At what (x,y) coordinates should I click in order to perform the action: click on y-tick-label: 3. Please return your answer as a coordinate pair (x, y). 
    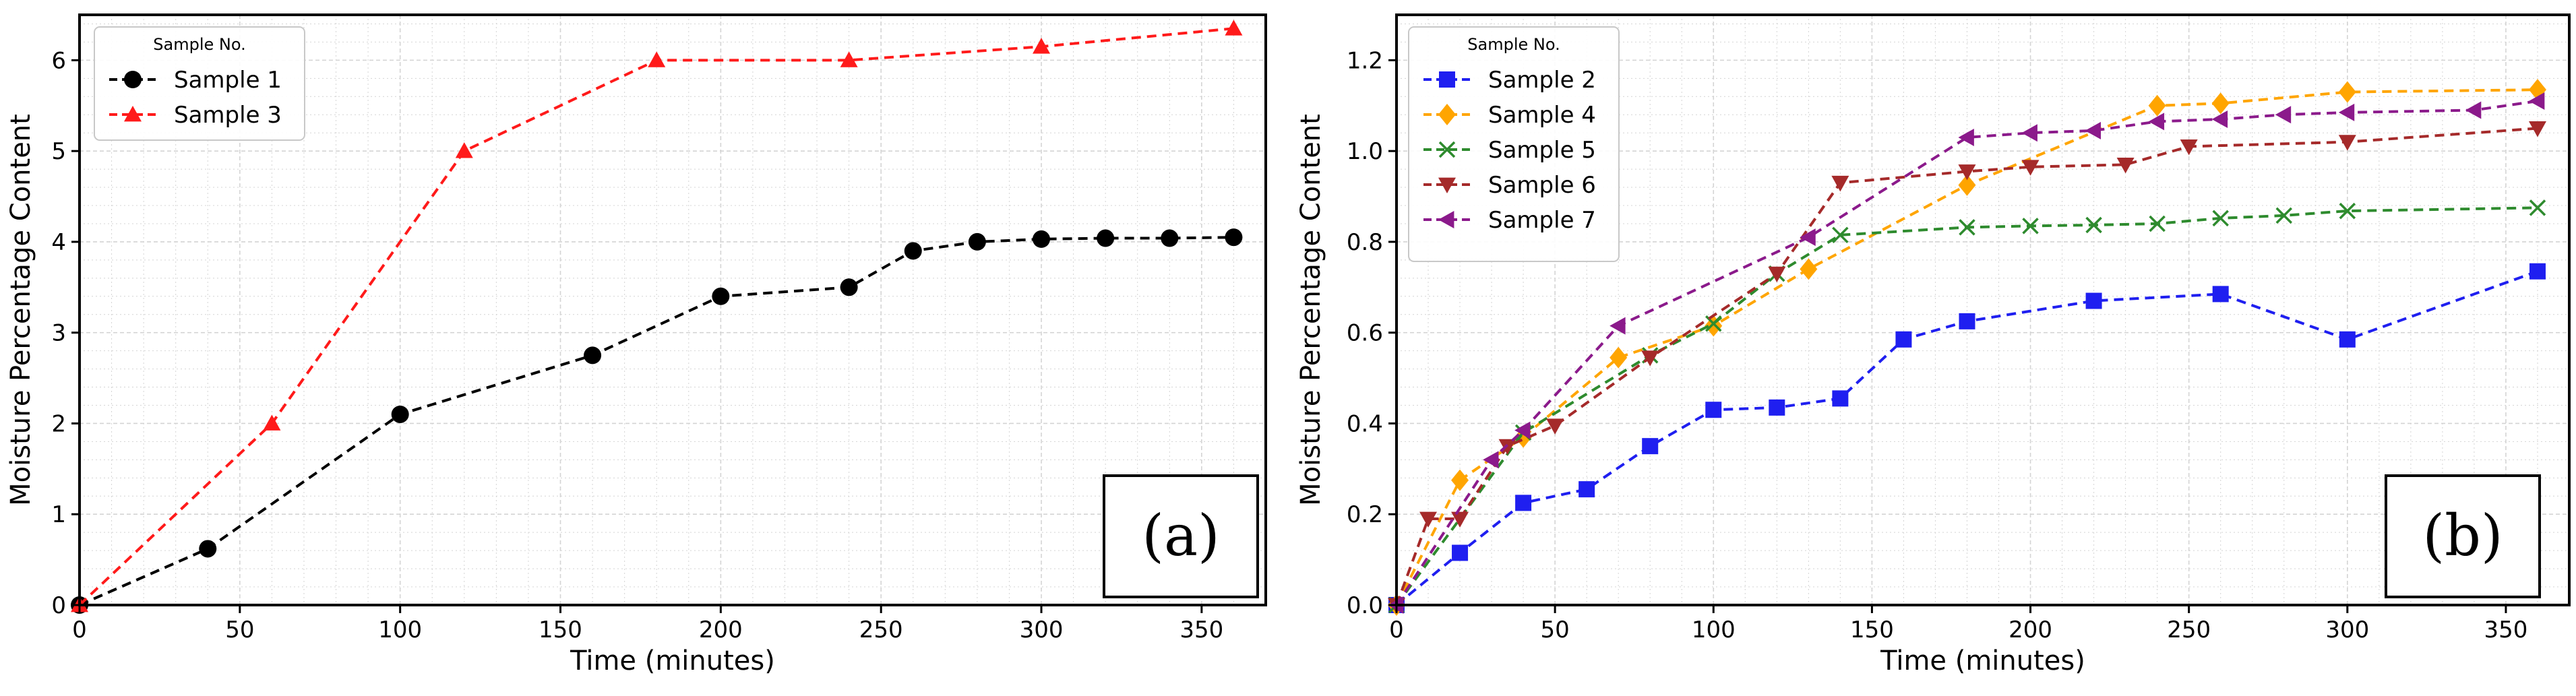
    Looking at the image, I should click on (59, 333).